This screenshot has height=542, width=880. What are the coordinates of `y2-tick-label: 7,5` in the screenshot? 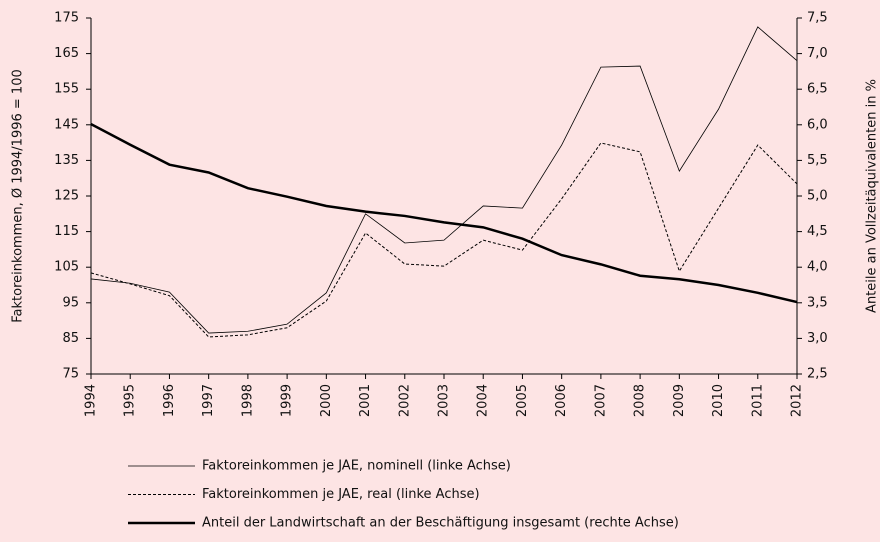 It's located at (817, 18).